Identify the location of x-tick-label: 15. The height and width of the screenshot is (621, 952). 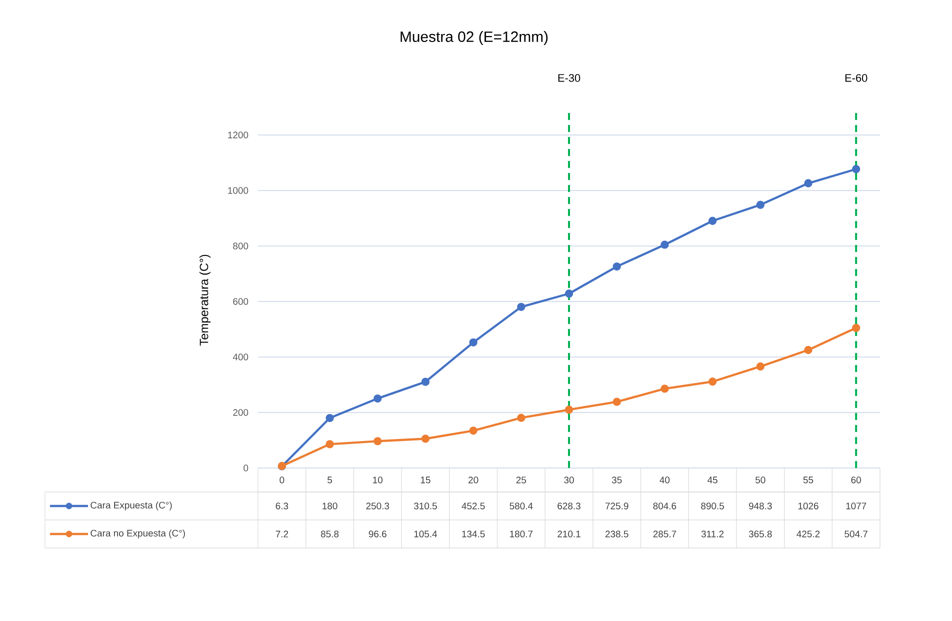
(425, 480).